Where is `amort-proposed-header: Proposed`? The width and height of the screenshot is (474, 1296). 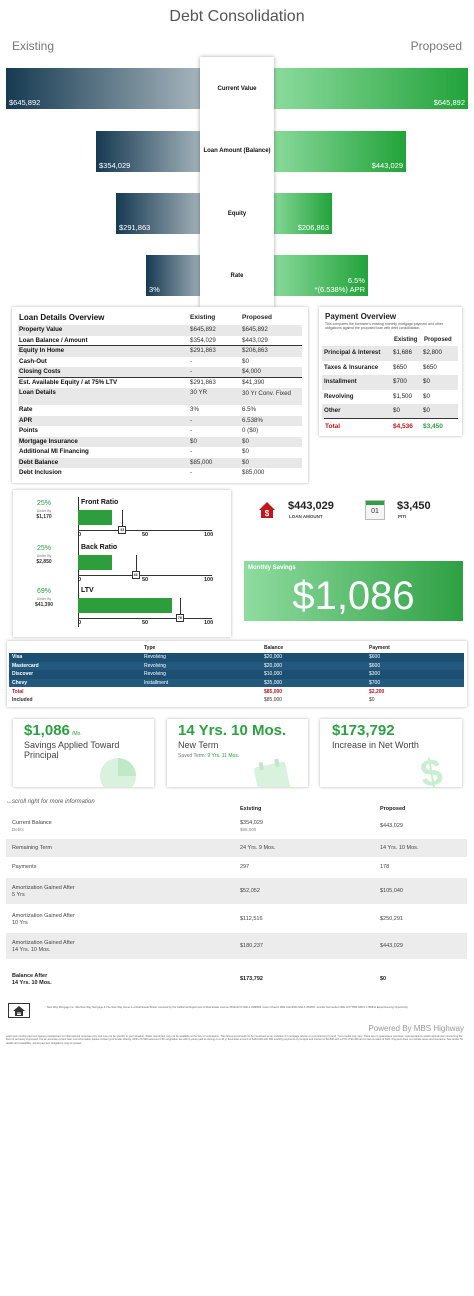
amort-proposed-header: Proposed is located at coordinates (393, 809).